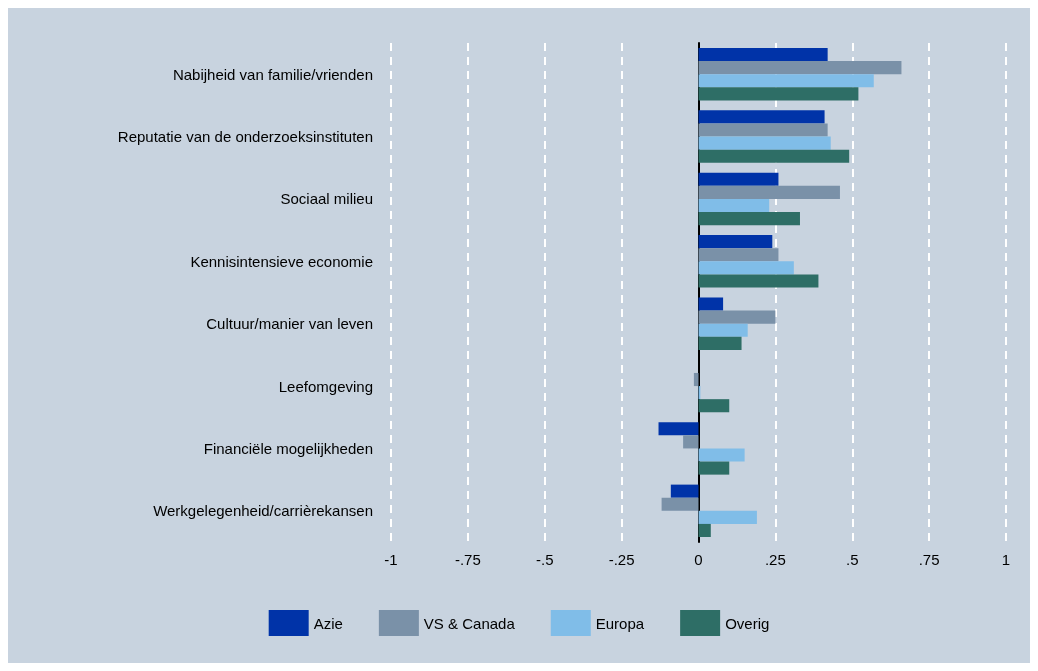 The image size is (1038, 671). What do you see at coordinates (747, 623) in the screenshot?
I see `legend-label: Overig` at bounding box center [747, 623].